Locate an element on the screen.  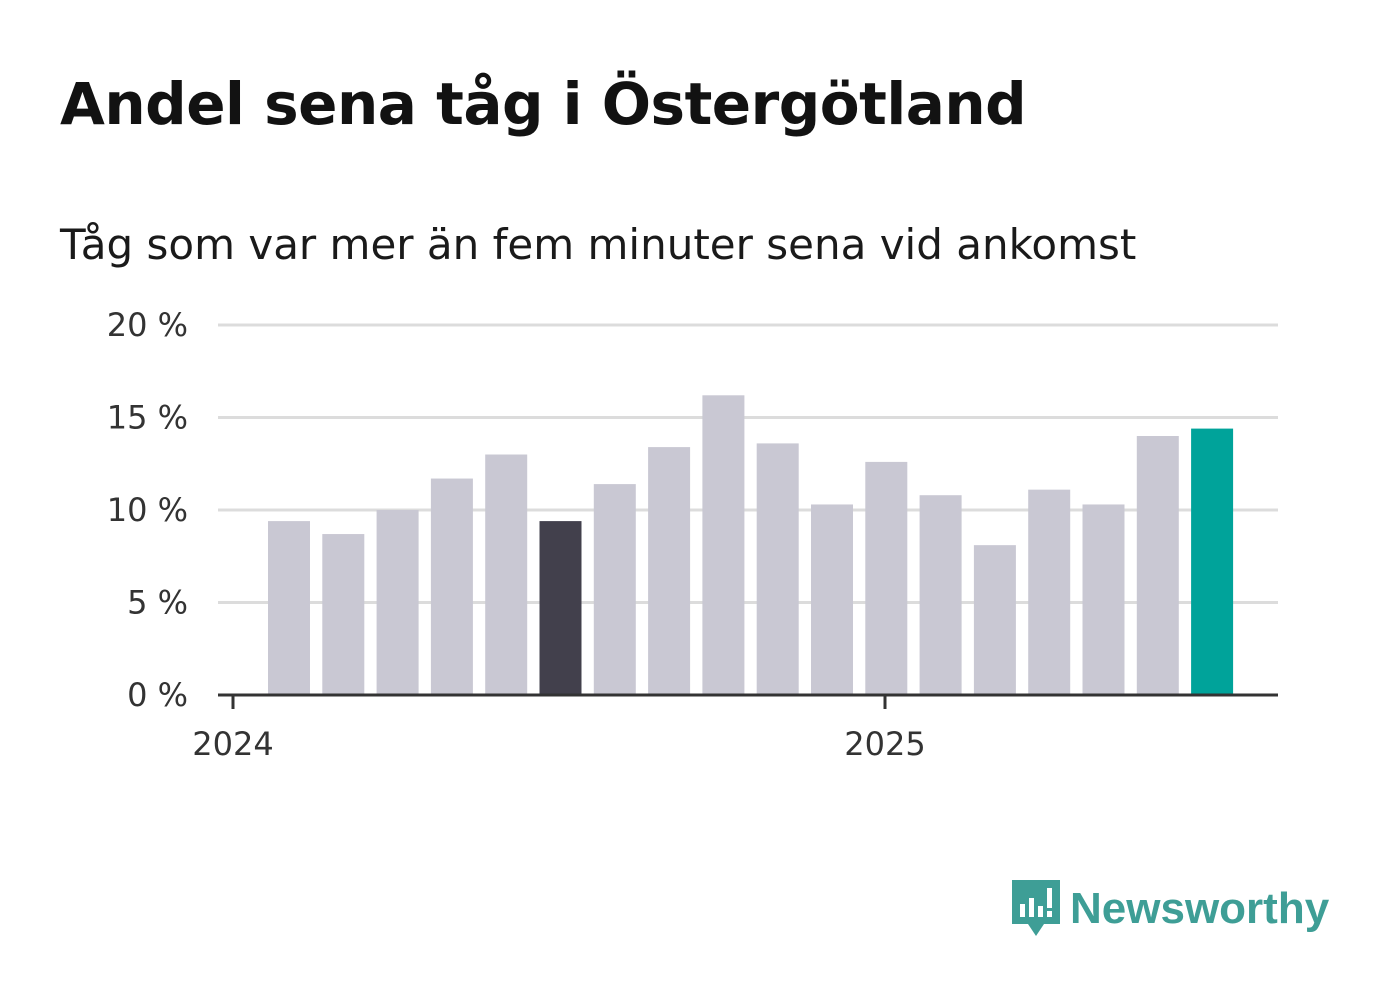
x-tick-label: 2024 is located at coordinates (232, 744).